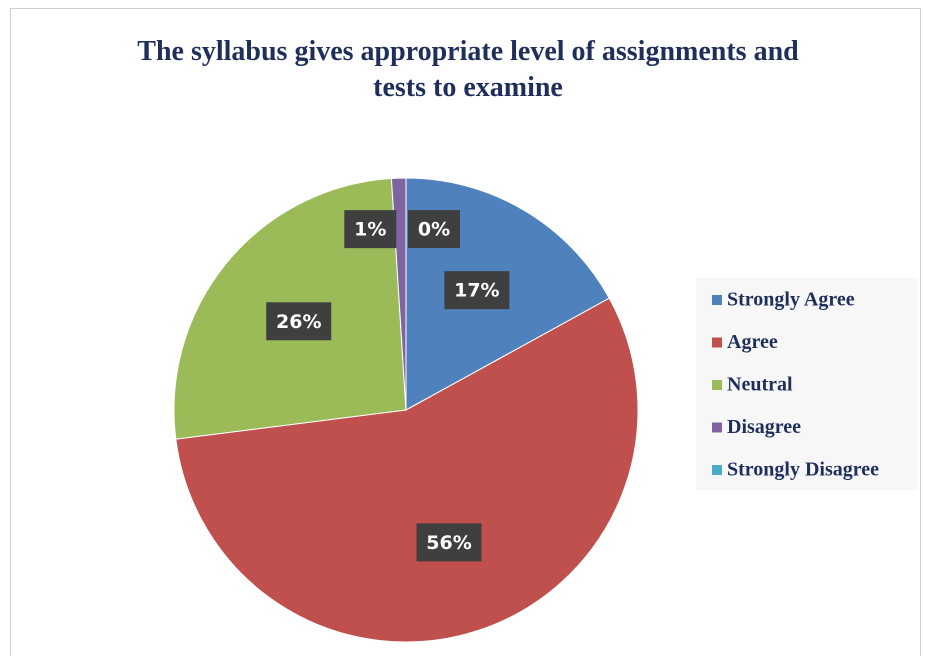 The width and height of the screenshot is (925, 656). Describe the element at coordinates (764, 427) in the screenshot. I see `legend-label: Disagree` at that location.